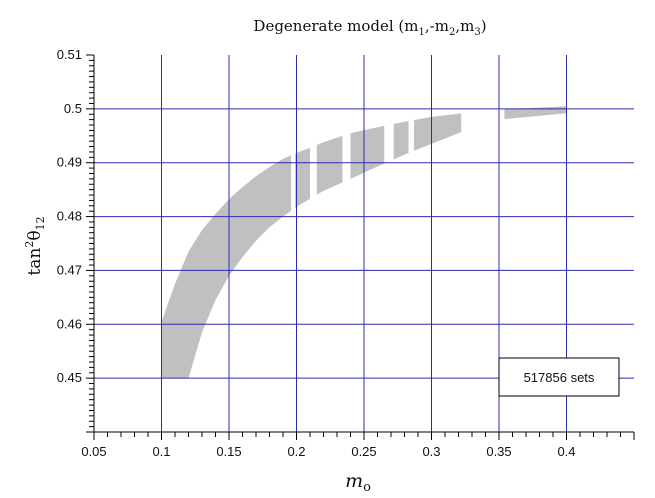  Describe the element at coordinates (566, 451) in the screenshot. I see `x-tick-label: 0.4` at that location.